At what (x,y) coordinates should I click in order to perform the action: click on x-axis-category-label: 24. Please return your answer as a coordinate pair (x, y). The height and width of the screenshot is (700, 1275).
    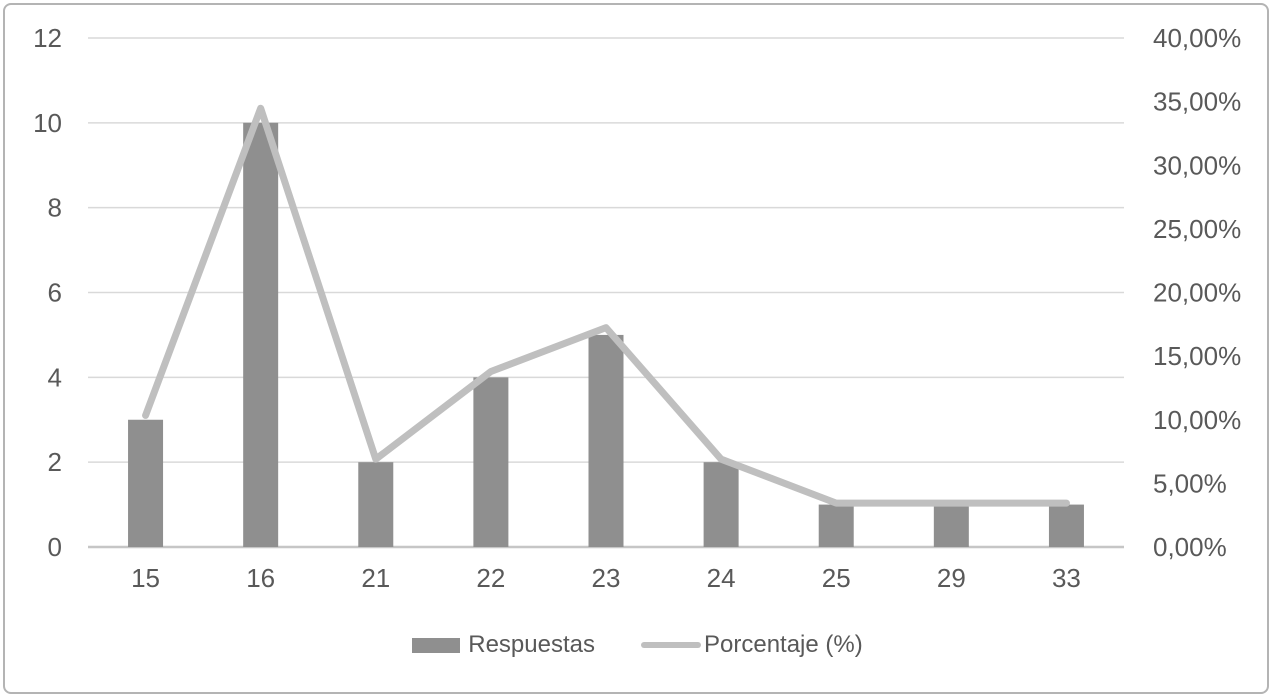
    Looking at the image, I should click on (721, 578).